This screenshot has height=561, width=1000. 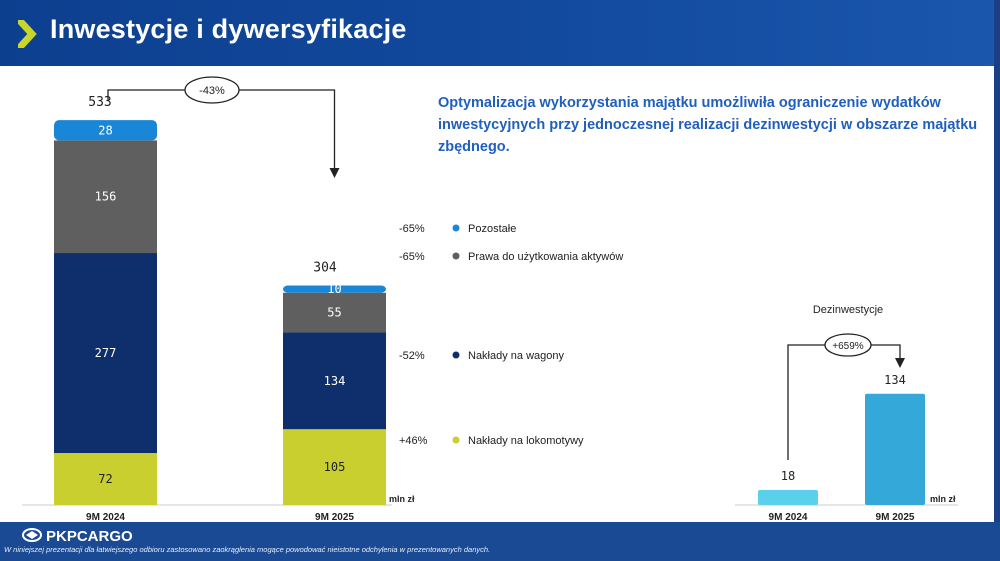 I want to click on total-label: 304, so click(x=325, y=268).